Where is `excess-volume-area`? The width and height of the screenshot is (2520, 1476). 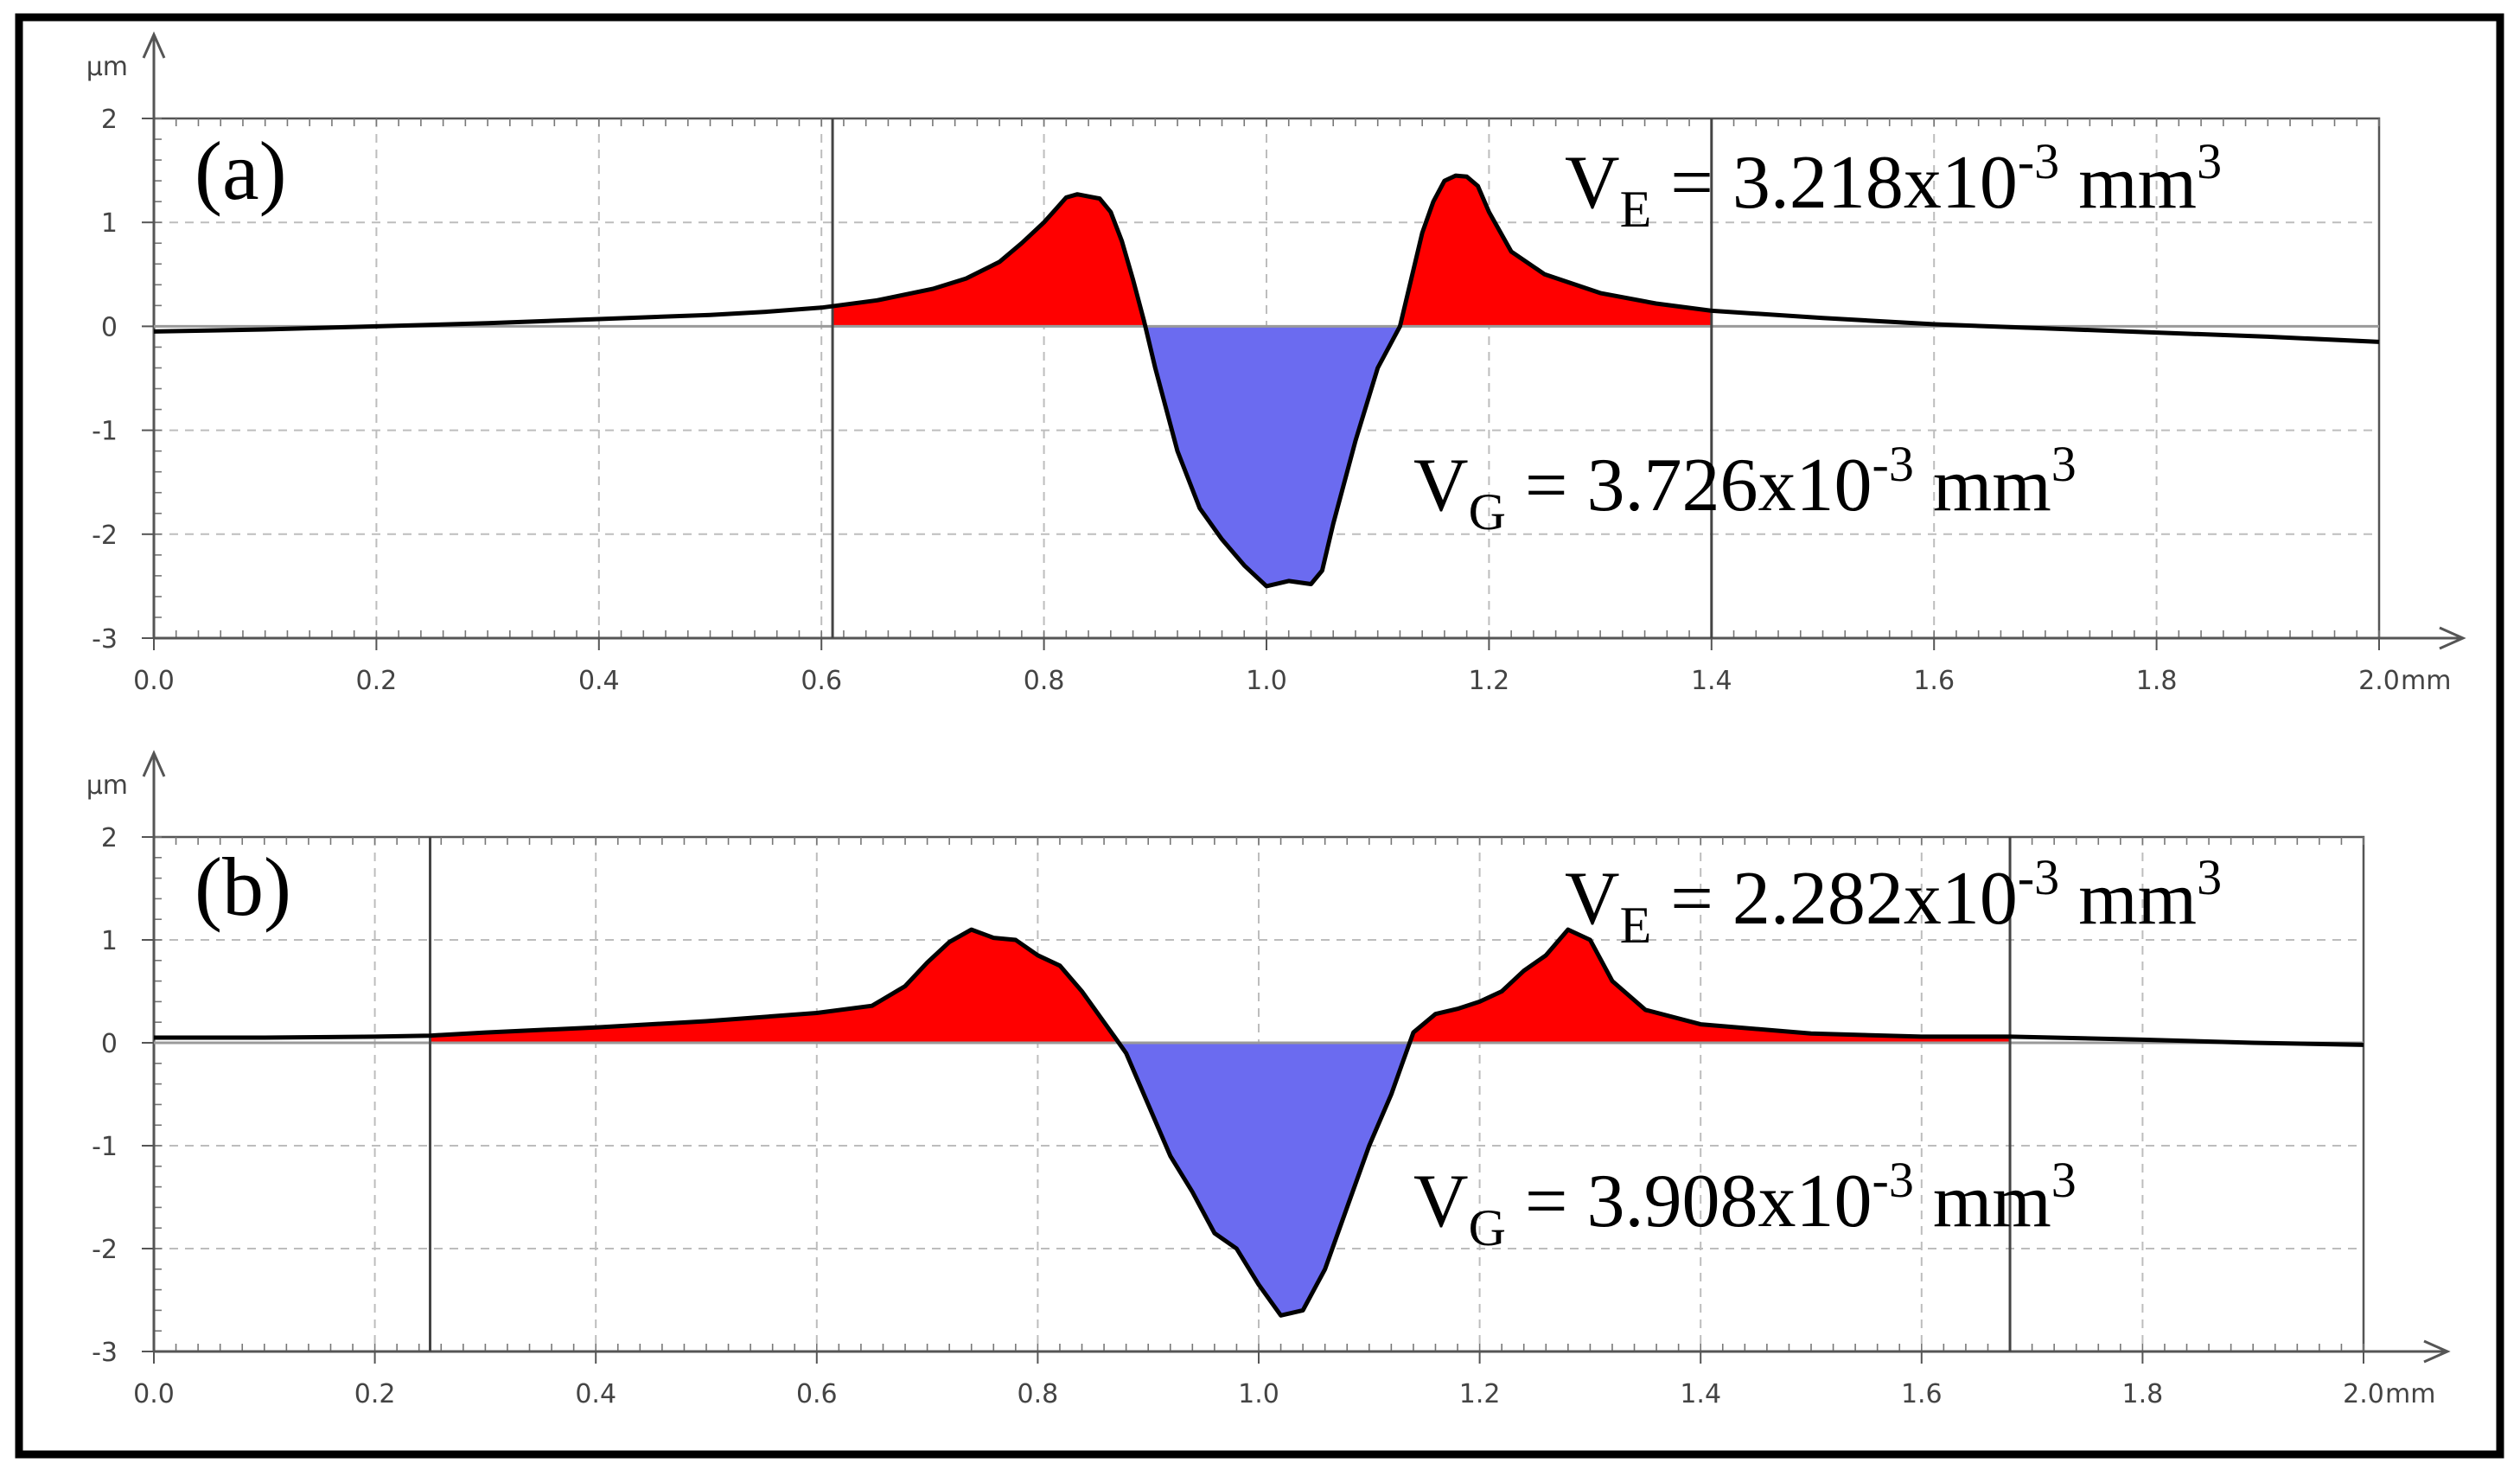 excess-volume-area is located at coordinates (1220, 986).